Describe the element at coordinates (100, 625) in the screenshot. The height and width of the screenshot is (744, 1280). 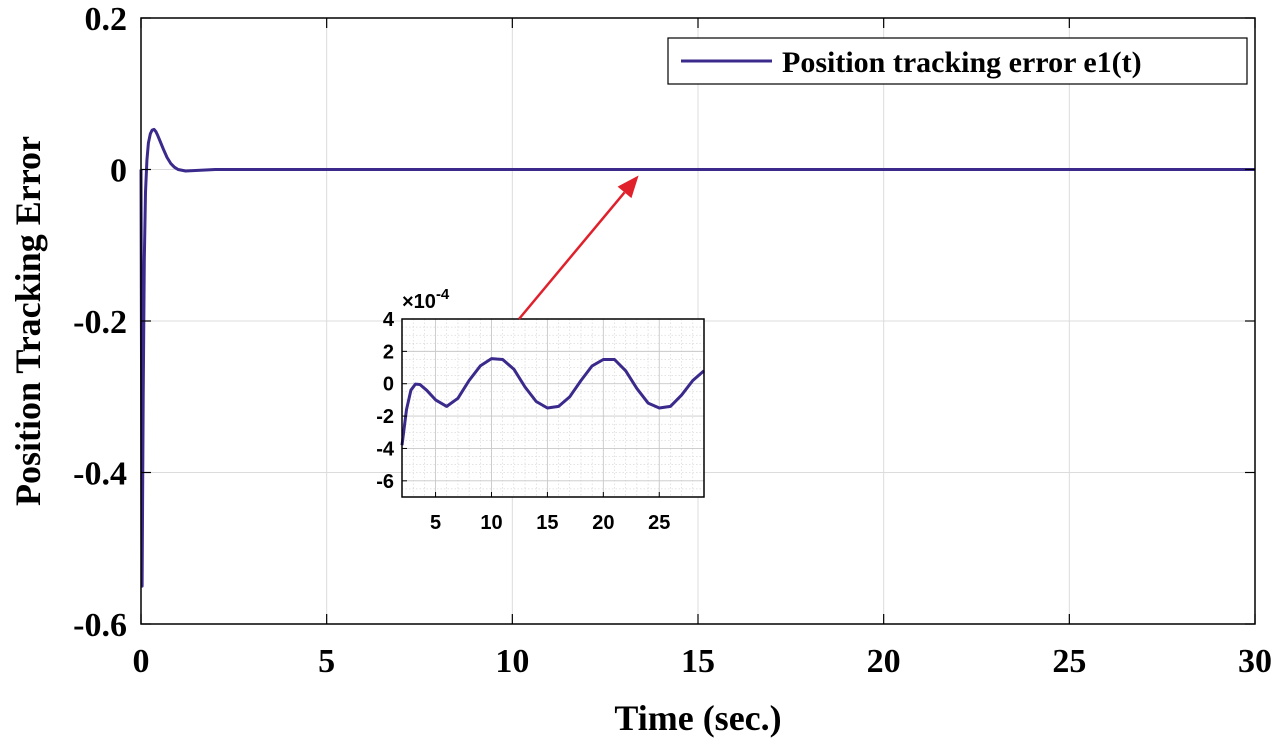
I see `y-tick-label: -0.6` at that location.